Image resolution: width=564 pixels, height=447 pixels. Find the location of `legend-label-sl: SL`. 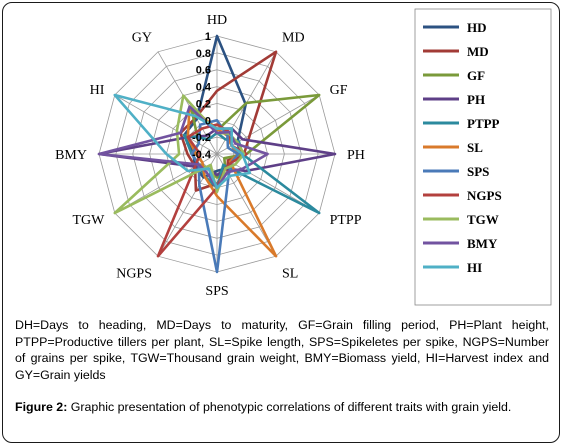

legend-label-sl: SL is located at coordinates (475, 147).